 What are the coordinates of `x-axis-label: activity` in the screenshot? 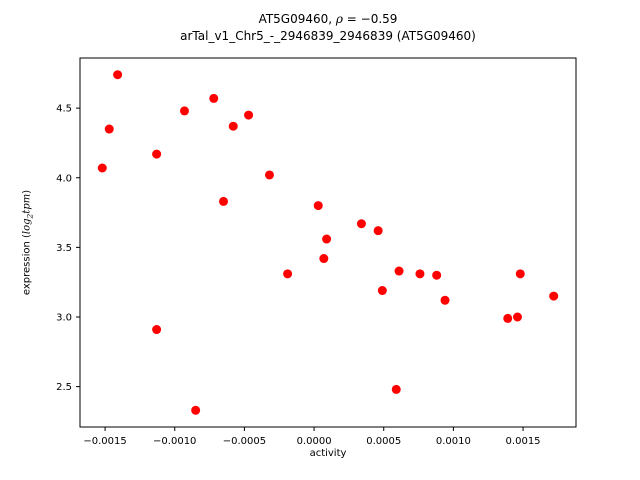 It's located at (328, 453).